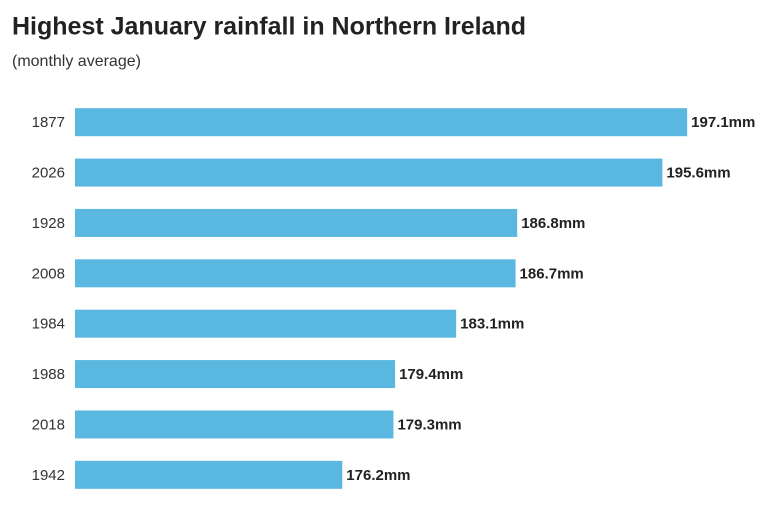 The height and width of the screenshot is (511, 768). I want to click on value-label: 176.2mm, so click(378, 475).